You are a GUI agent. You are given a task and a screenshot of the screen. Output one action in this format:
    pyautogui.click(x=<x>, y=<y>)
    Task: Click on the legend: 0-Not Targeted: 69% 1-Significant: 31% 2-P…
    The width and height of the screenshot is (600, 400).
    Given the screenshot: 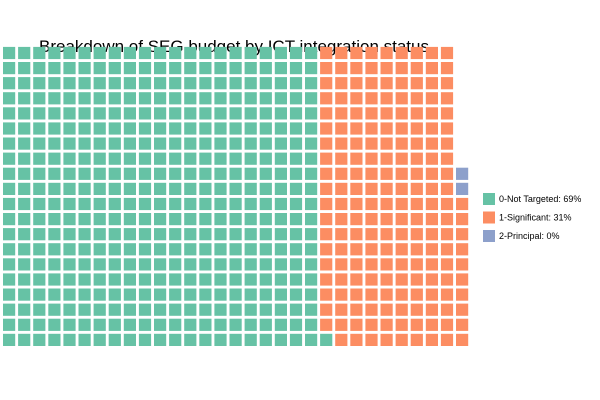 What is the action you would take?
    pyautogui.click(x=532, y=217)
    